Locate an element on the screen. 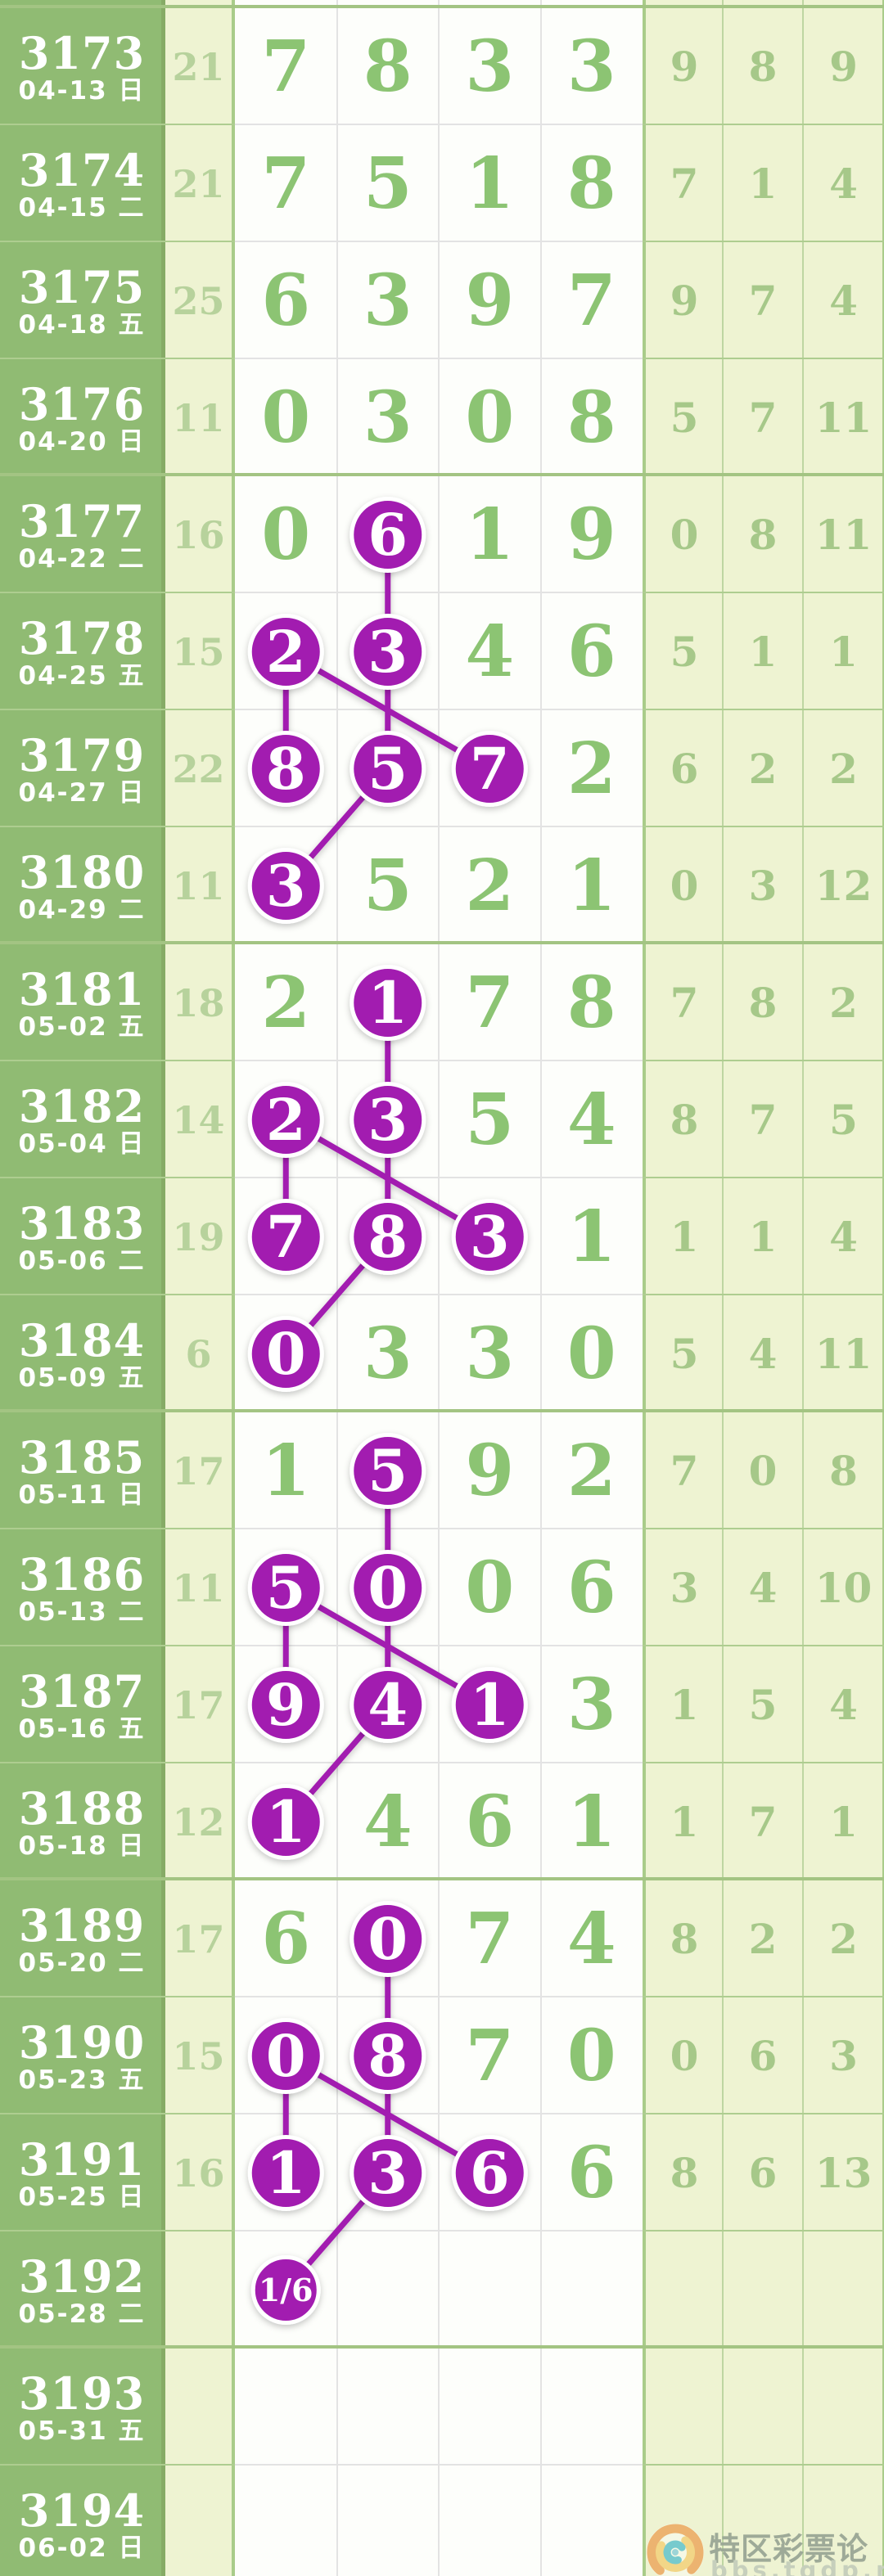  count-value: 18 is located at coordinates (199, 1003).